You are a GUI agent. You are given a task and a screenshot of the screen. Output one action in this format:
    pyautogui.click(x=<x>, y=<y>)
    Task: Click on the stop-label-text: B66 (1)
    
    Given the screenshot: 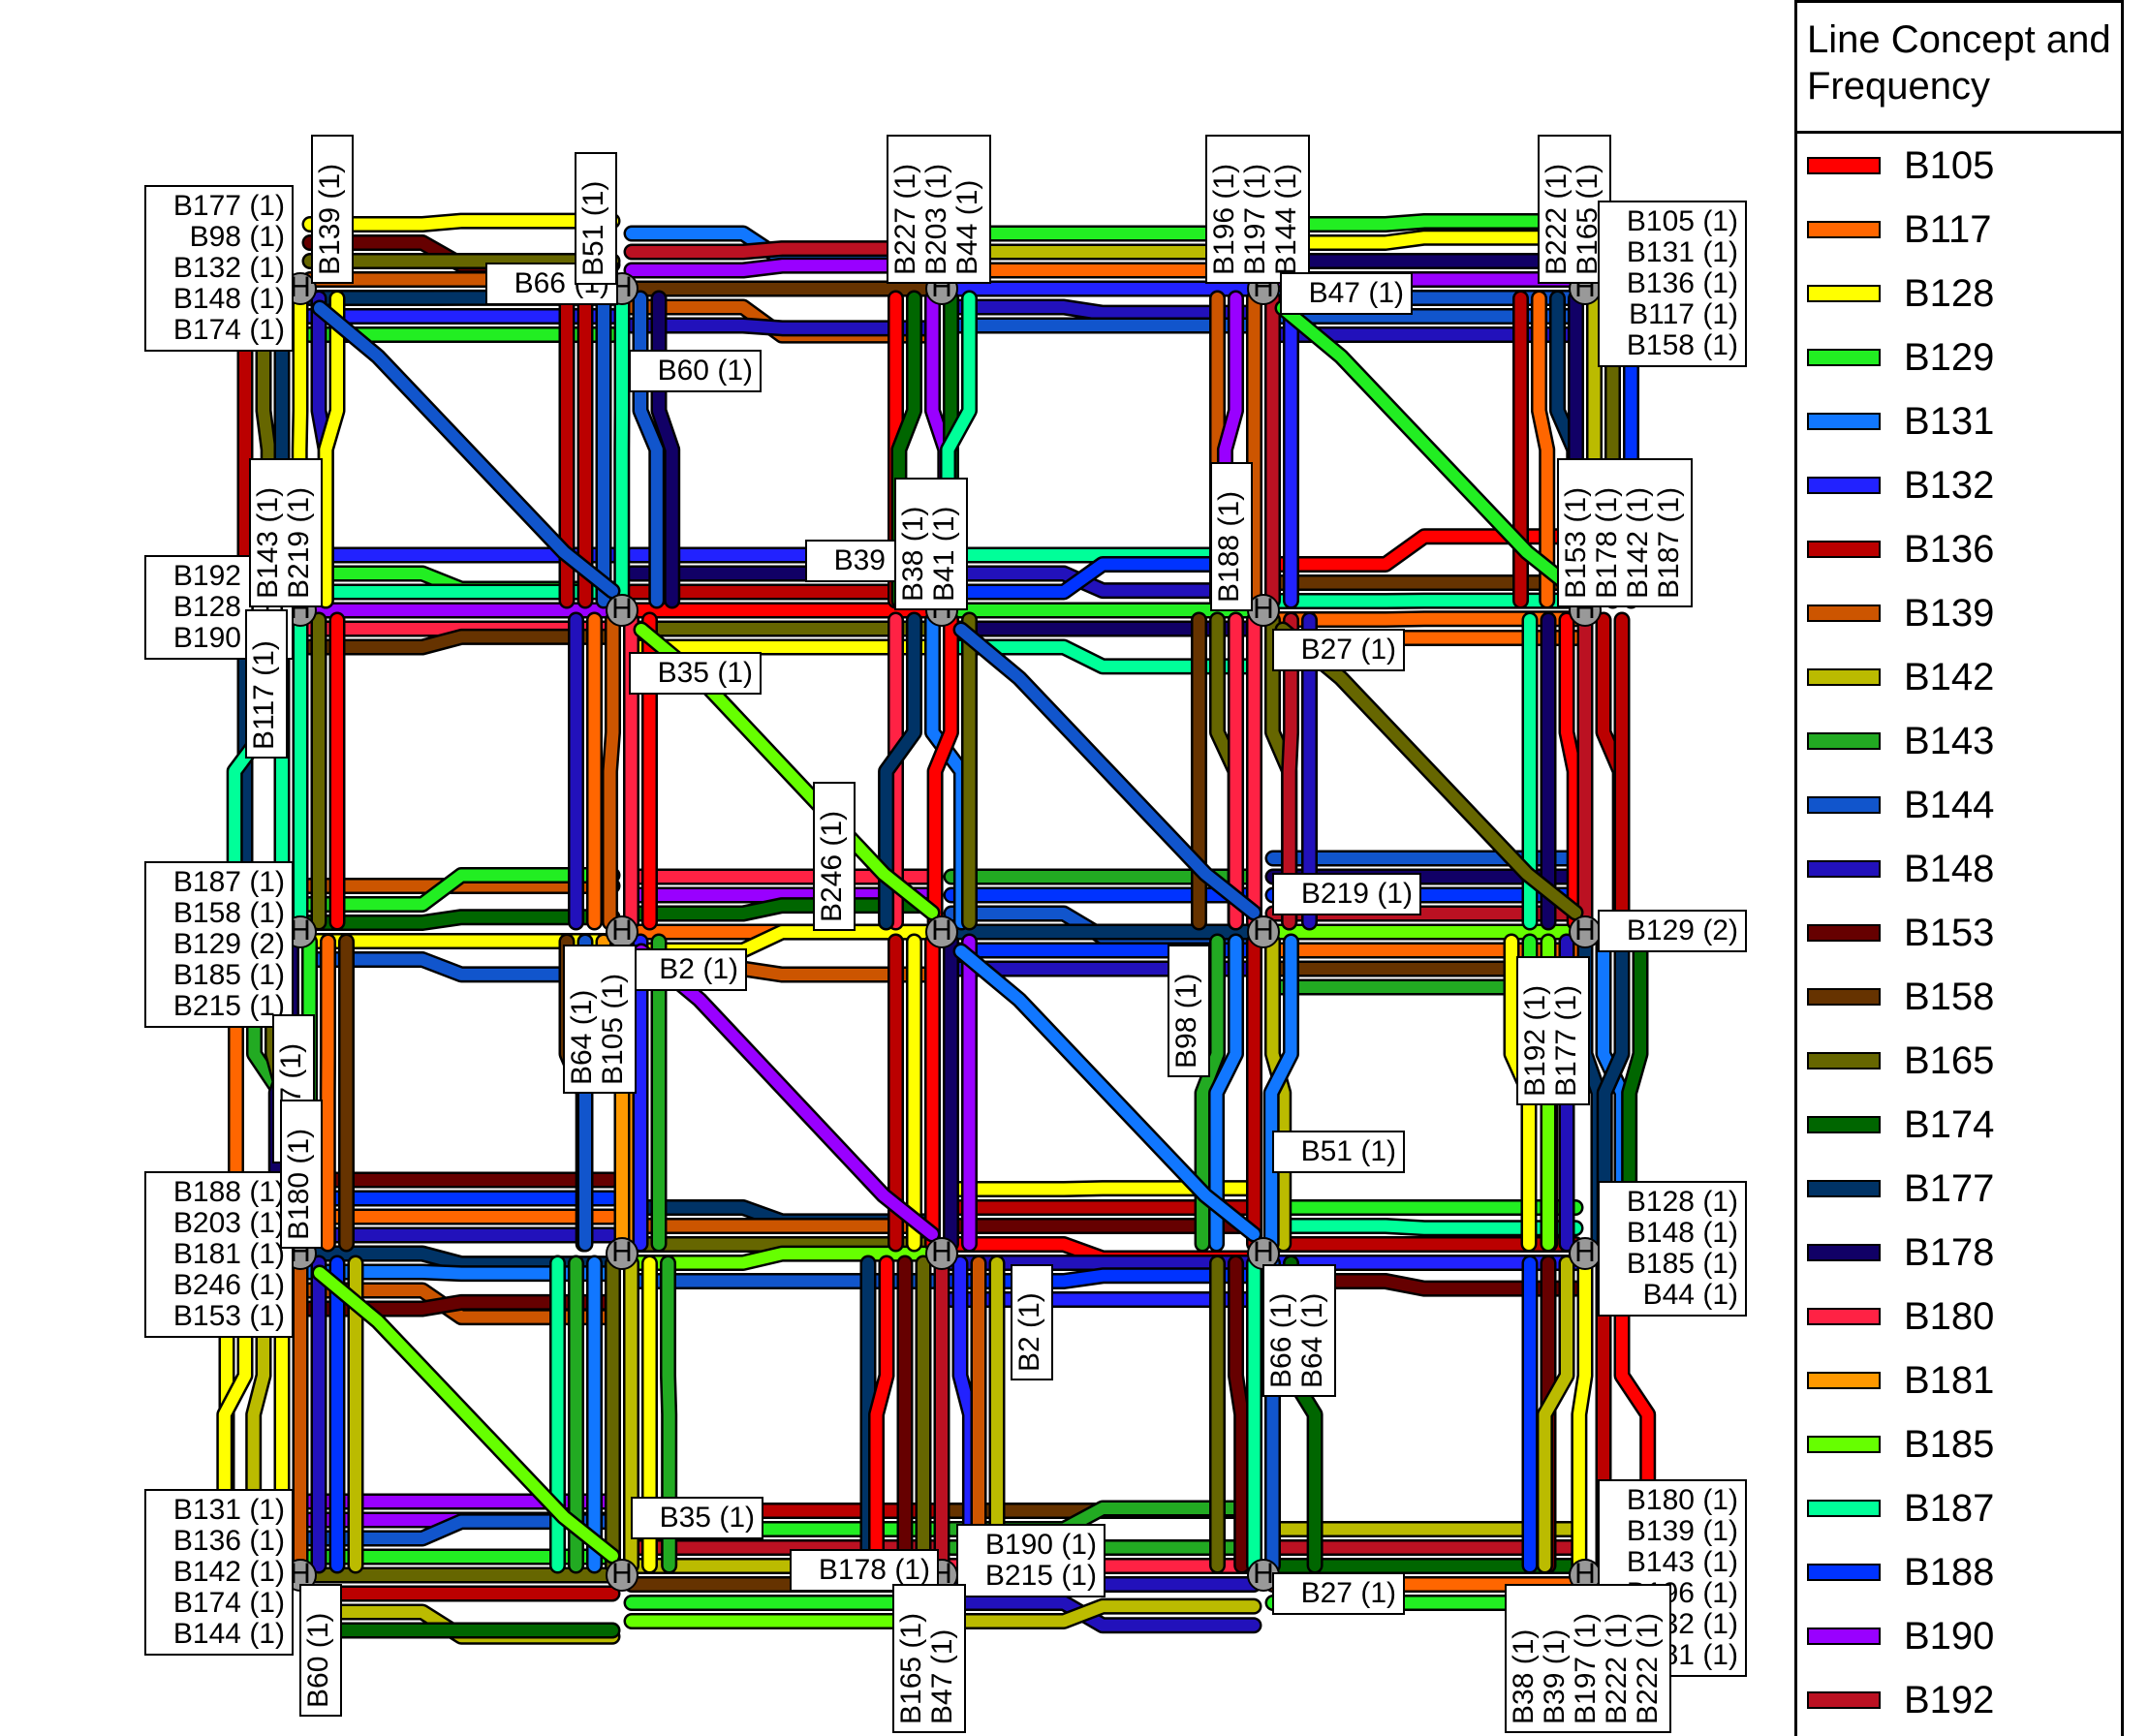 What is the action you would take?
    pyautogui.click(x=1281, y=1340)
    